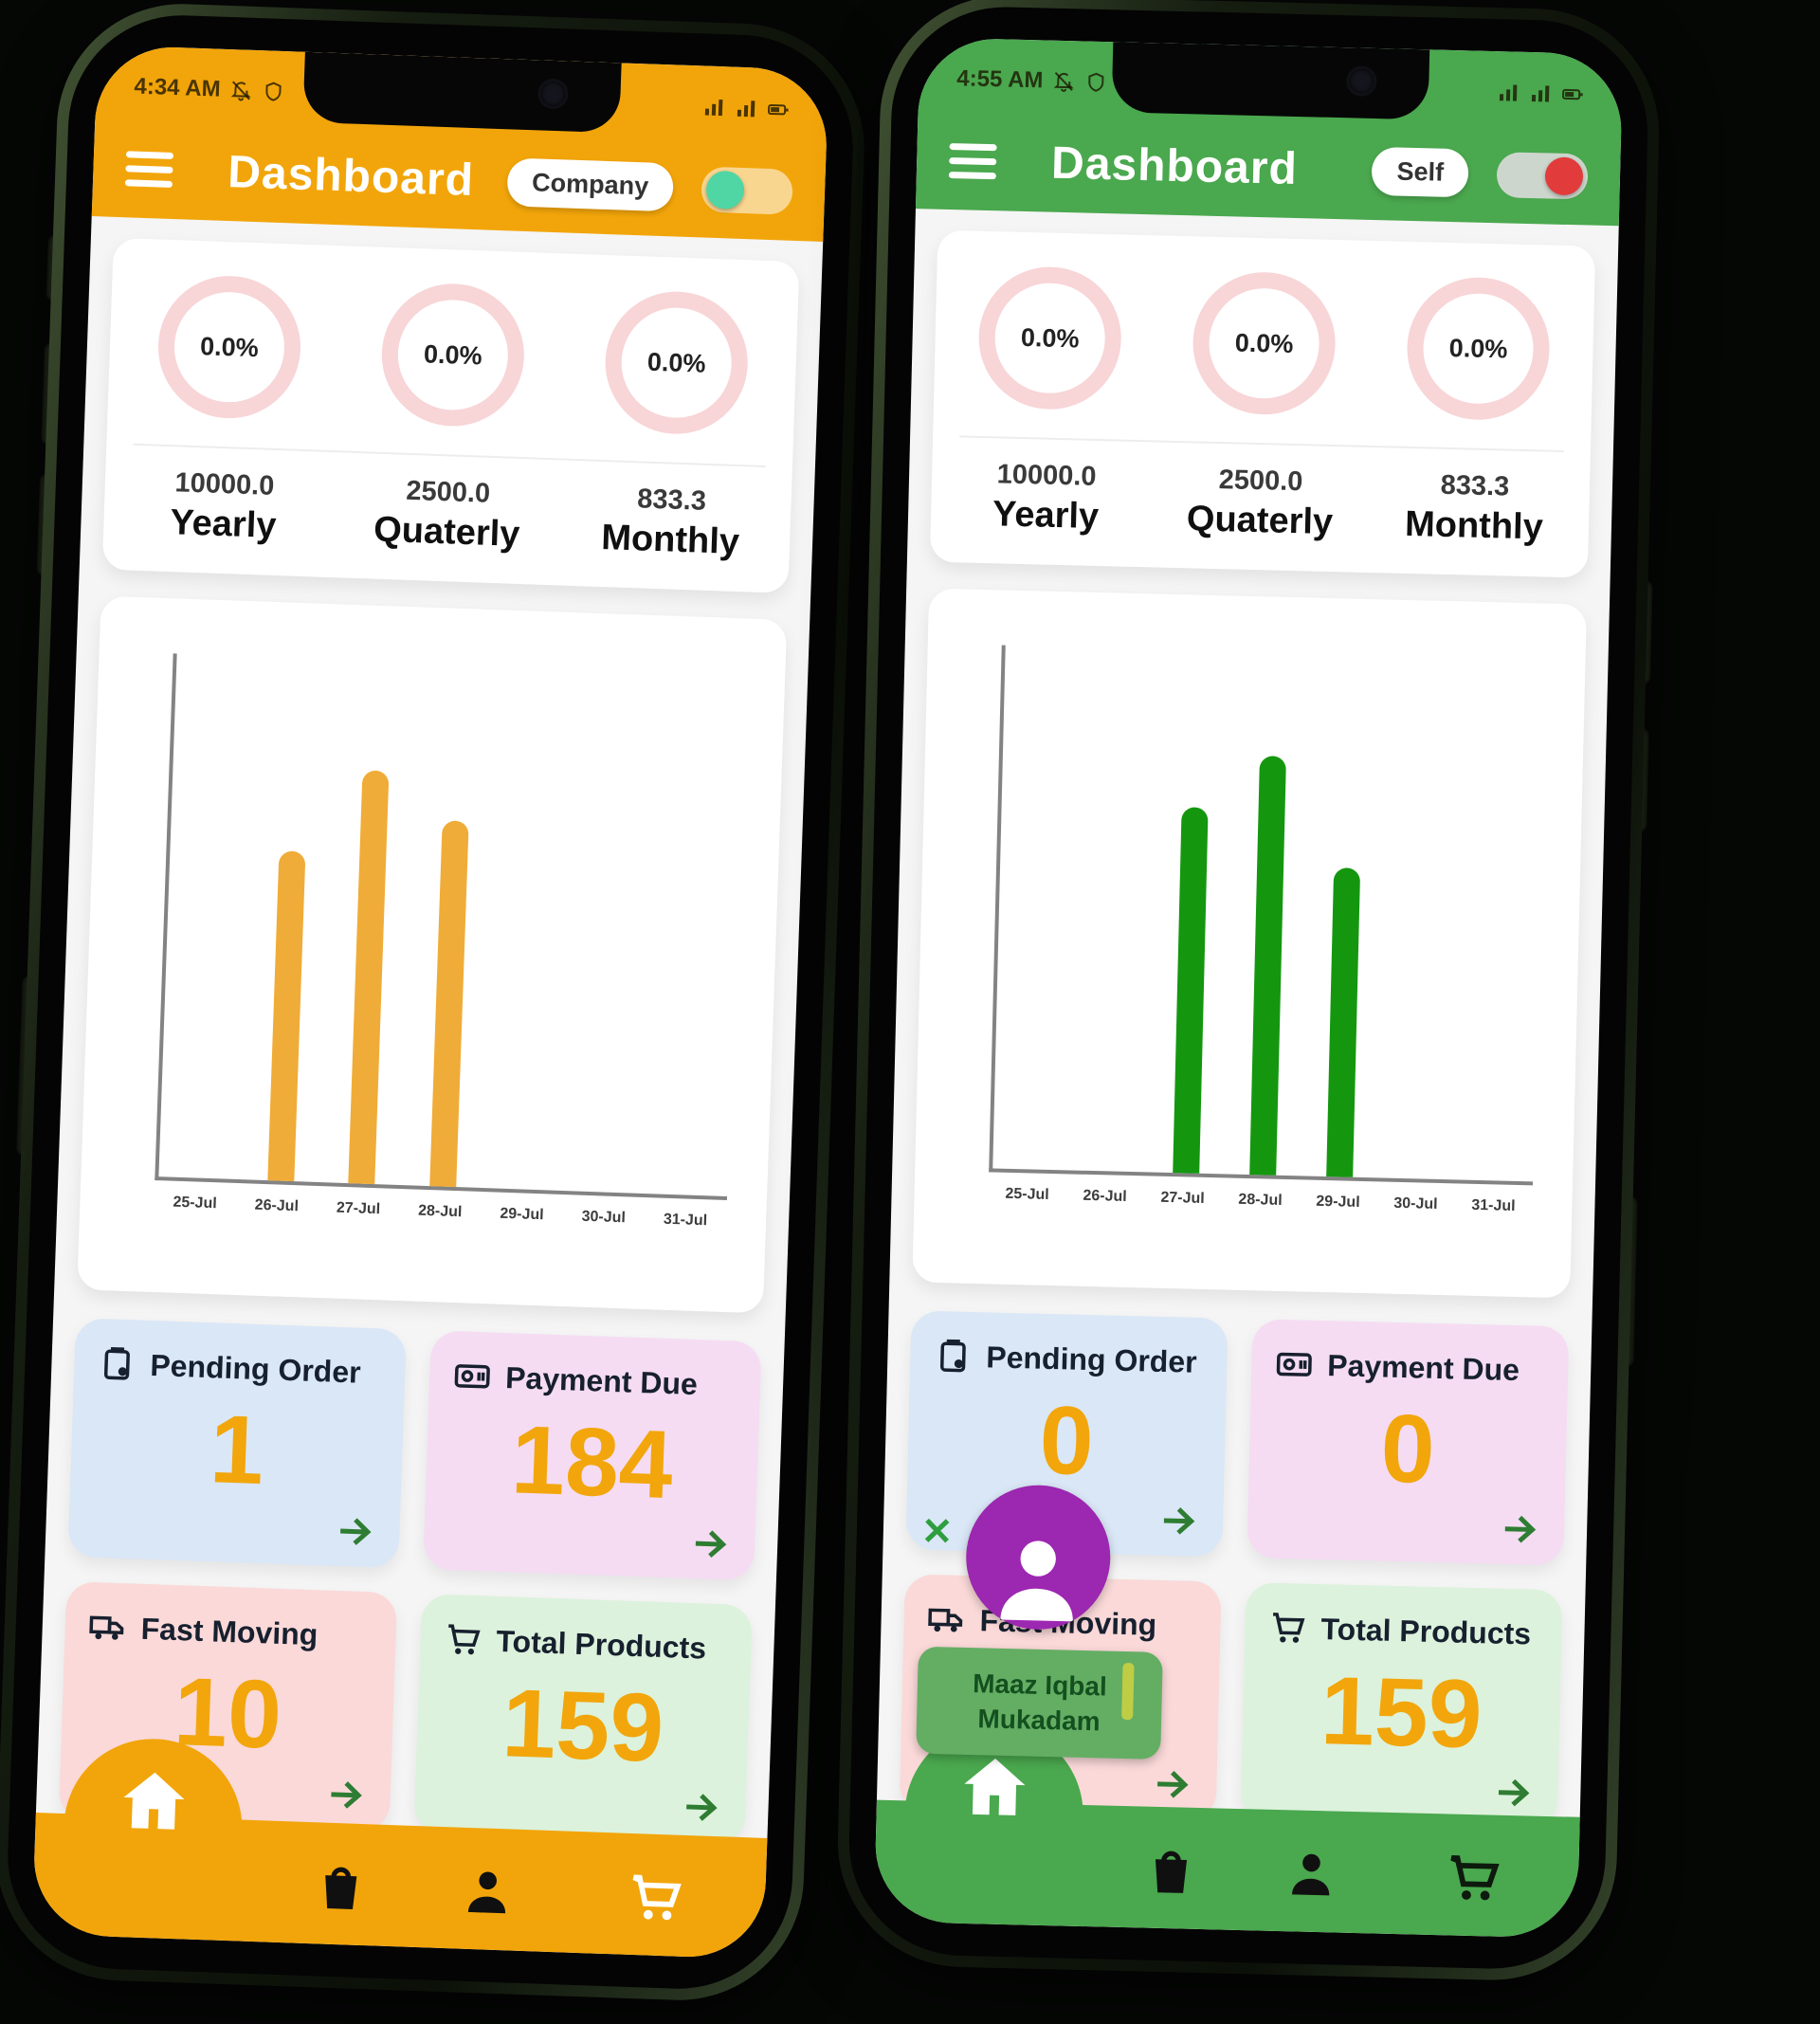 The width and height of the screenshot is (1820, 2024). What do you see at coordinates (937, 1532) in the screenshot?
I see `close-x-mark: ✕` at bounding box center [937, 1532].